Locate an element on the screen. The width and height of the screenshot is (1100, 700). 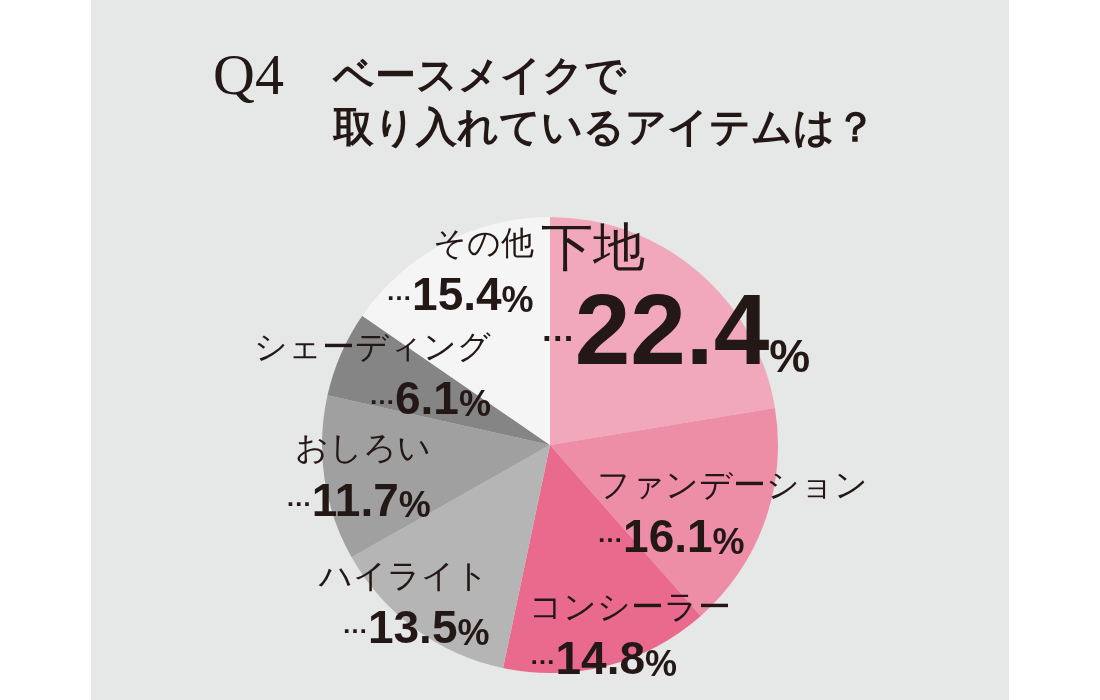
slice-label: ファンデーション is located at coordinates (733, 484).